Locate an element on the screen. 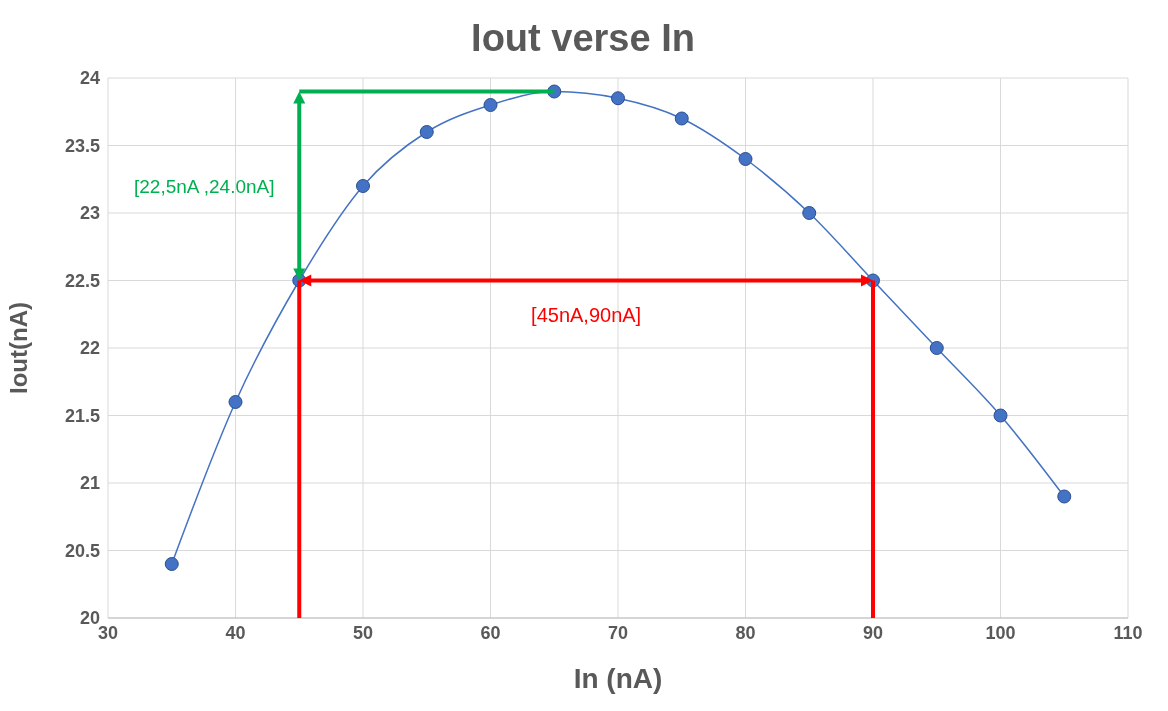 The height and width of the screenshot is (711, 1168). y-tick-label: 20 is located at coordinates (89, 618).